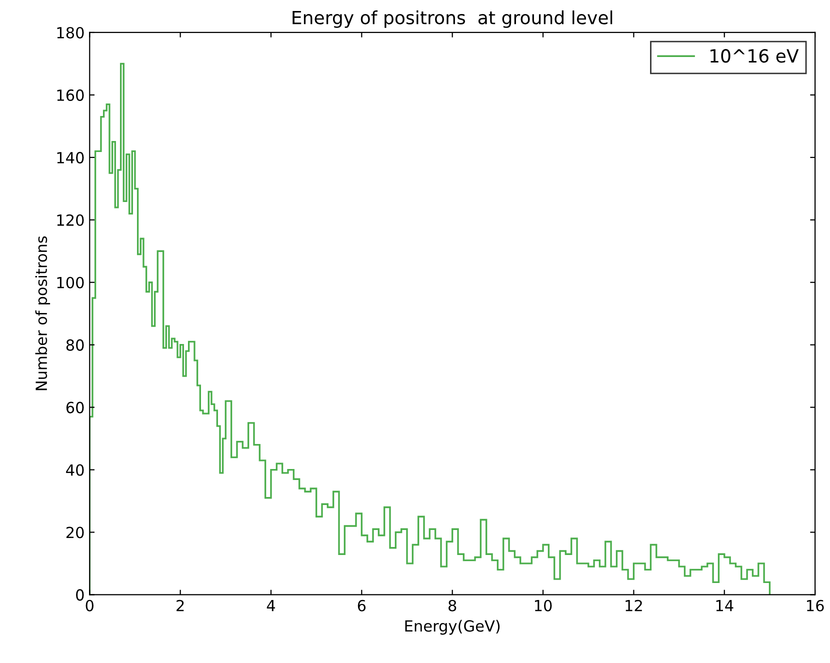 The width and height of the screenshot is (830, 663). I want to click on legend-label: 10^16 eV, so click(754, 56).